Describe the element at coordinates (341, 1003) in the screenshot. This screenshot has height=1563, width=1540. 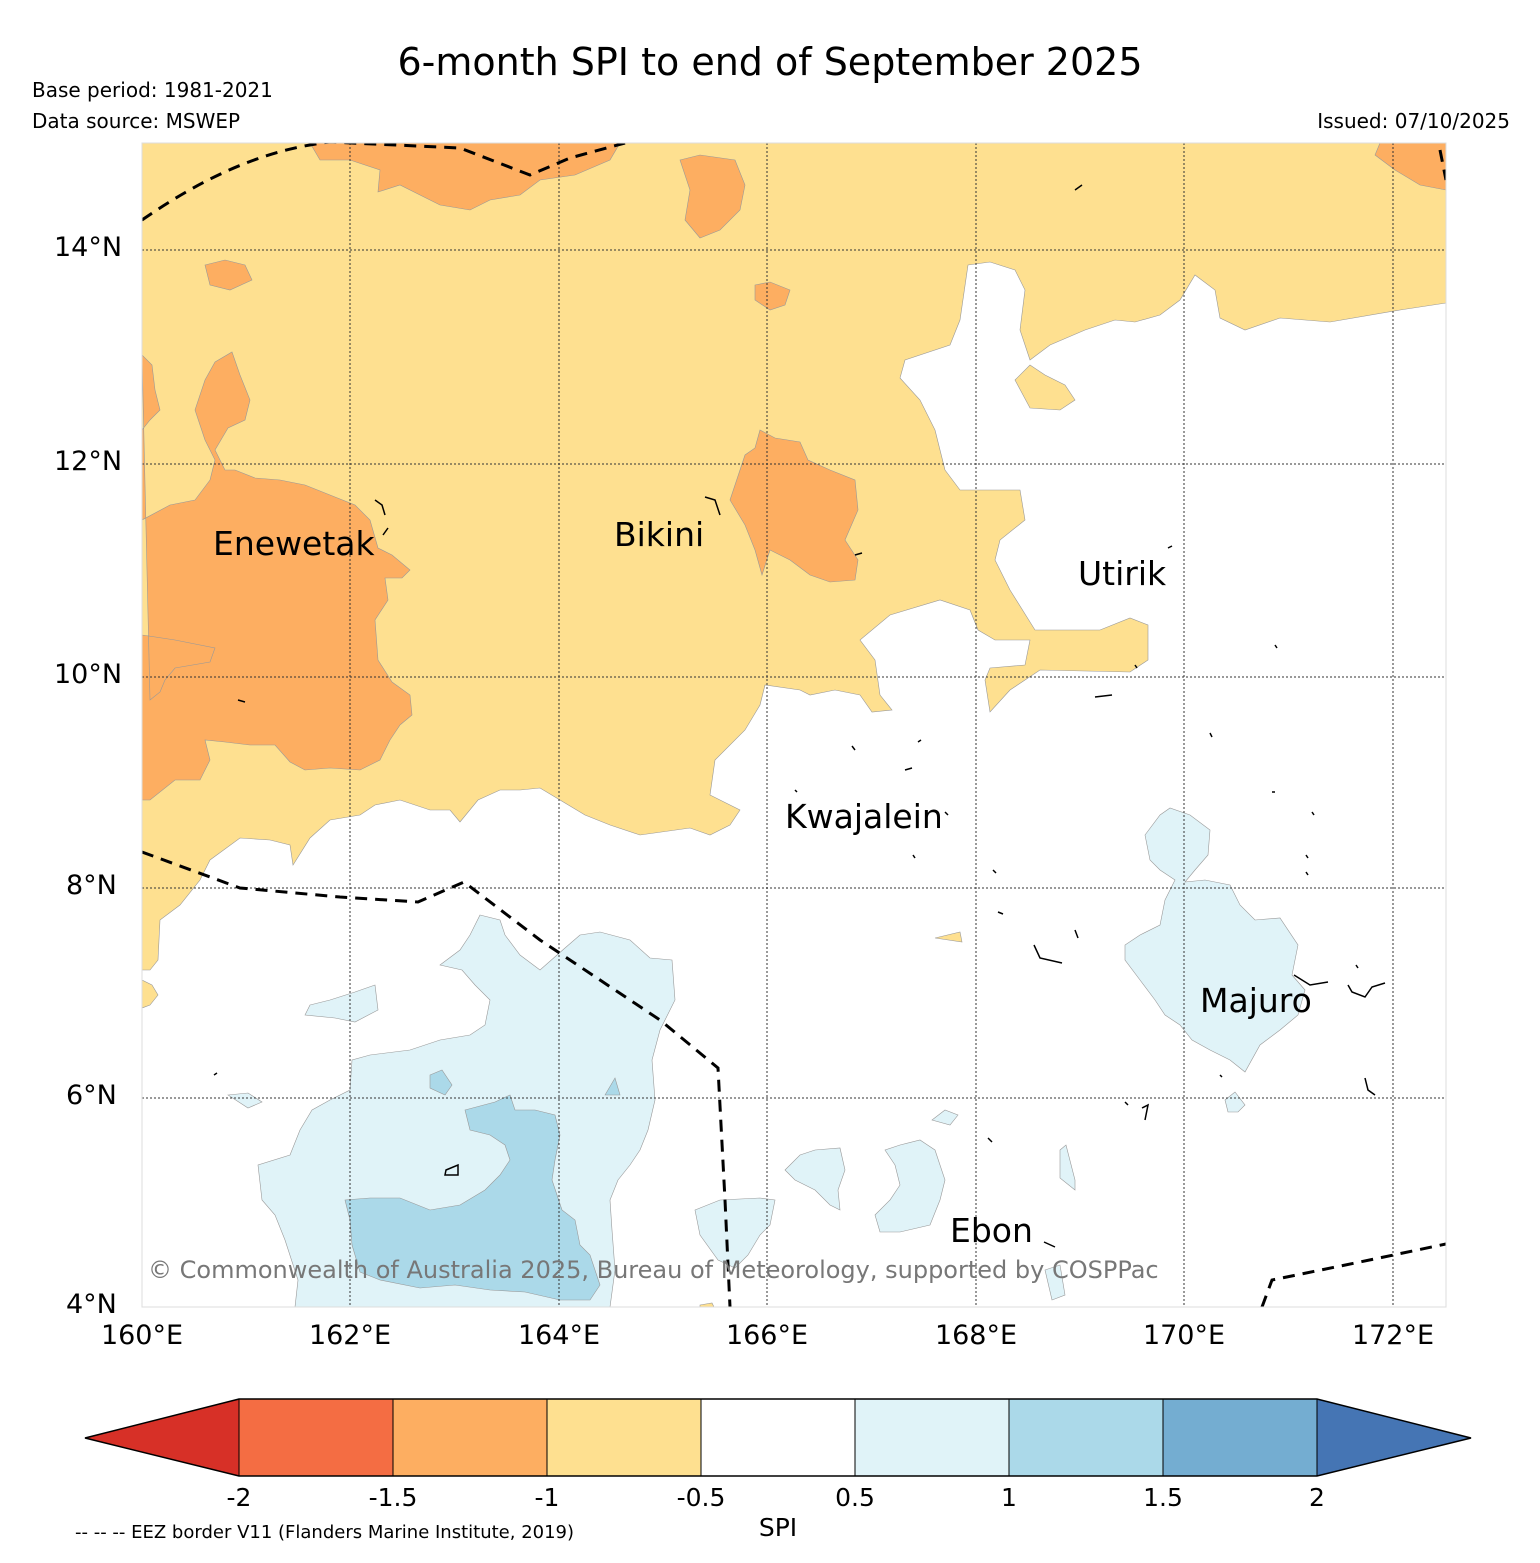
I see `spi-region-wet-sw1` at that location.